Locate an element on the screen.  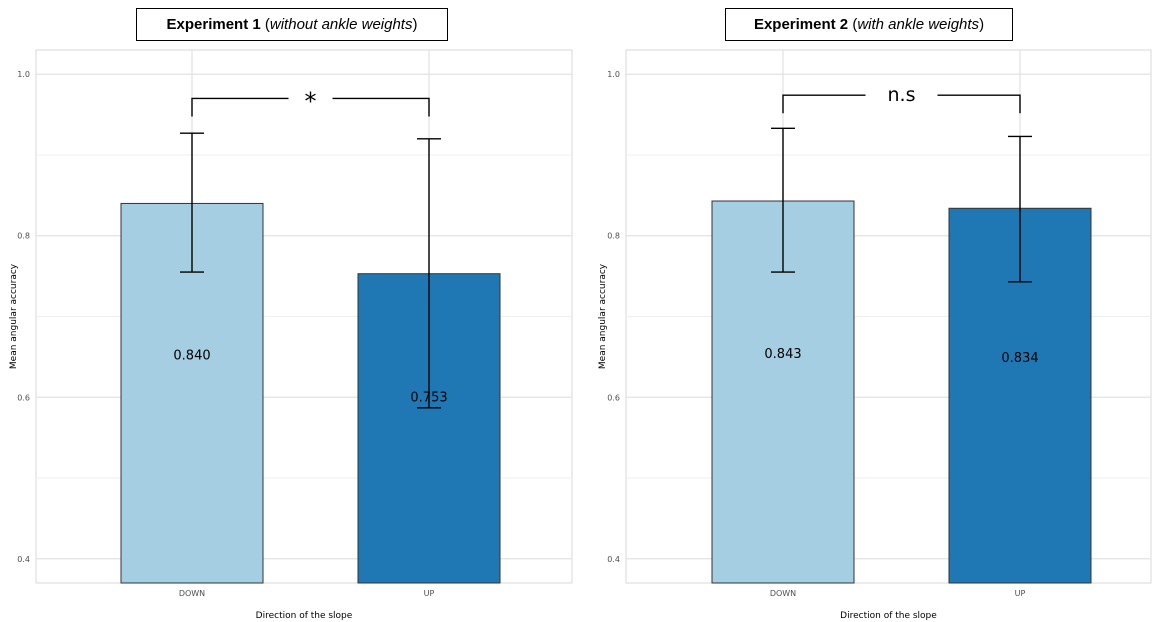
significance-label: n.s is located at coordinates (902, 95).